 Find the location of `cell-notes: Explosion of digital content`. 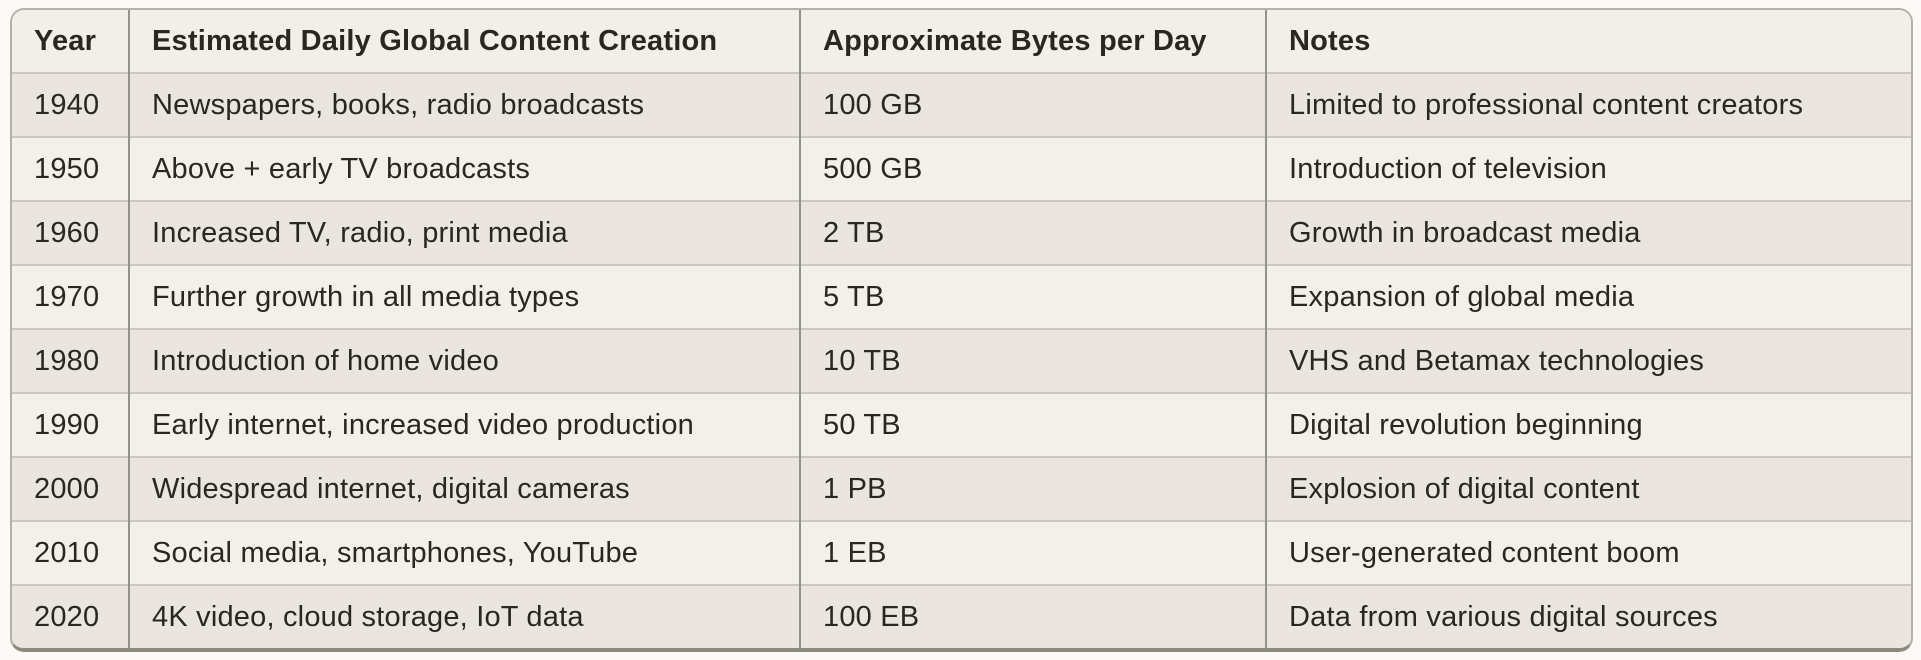

cell-notes: Explosion of digital content is located at coordinates (1588, 488).